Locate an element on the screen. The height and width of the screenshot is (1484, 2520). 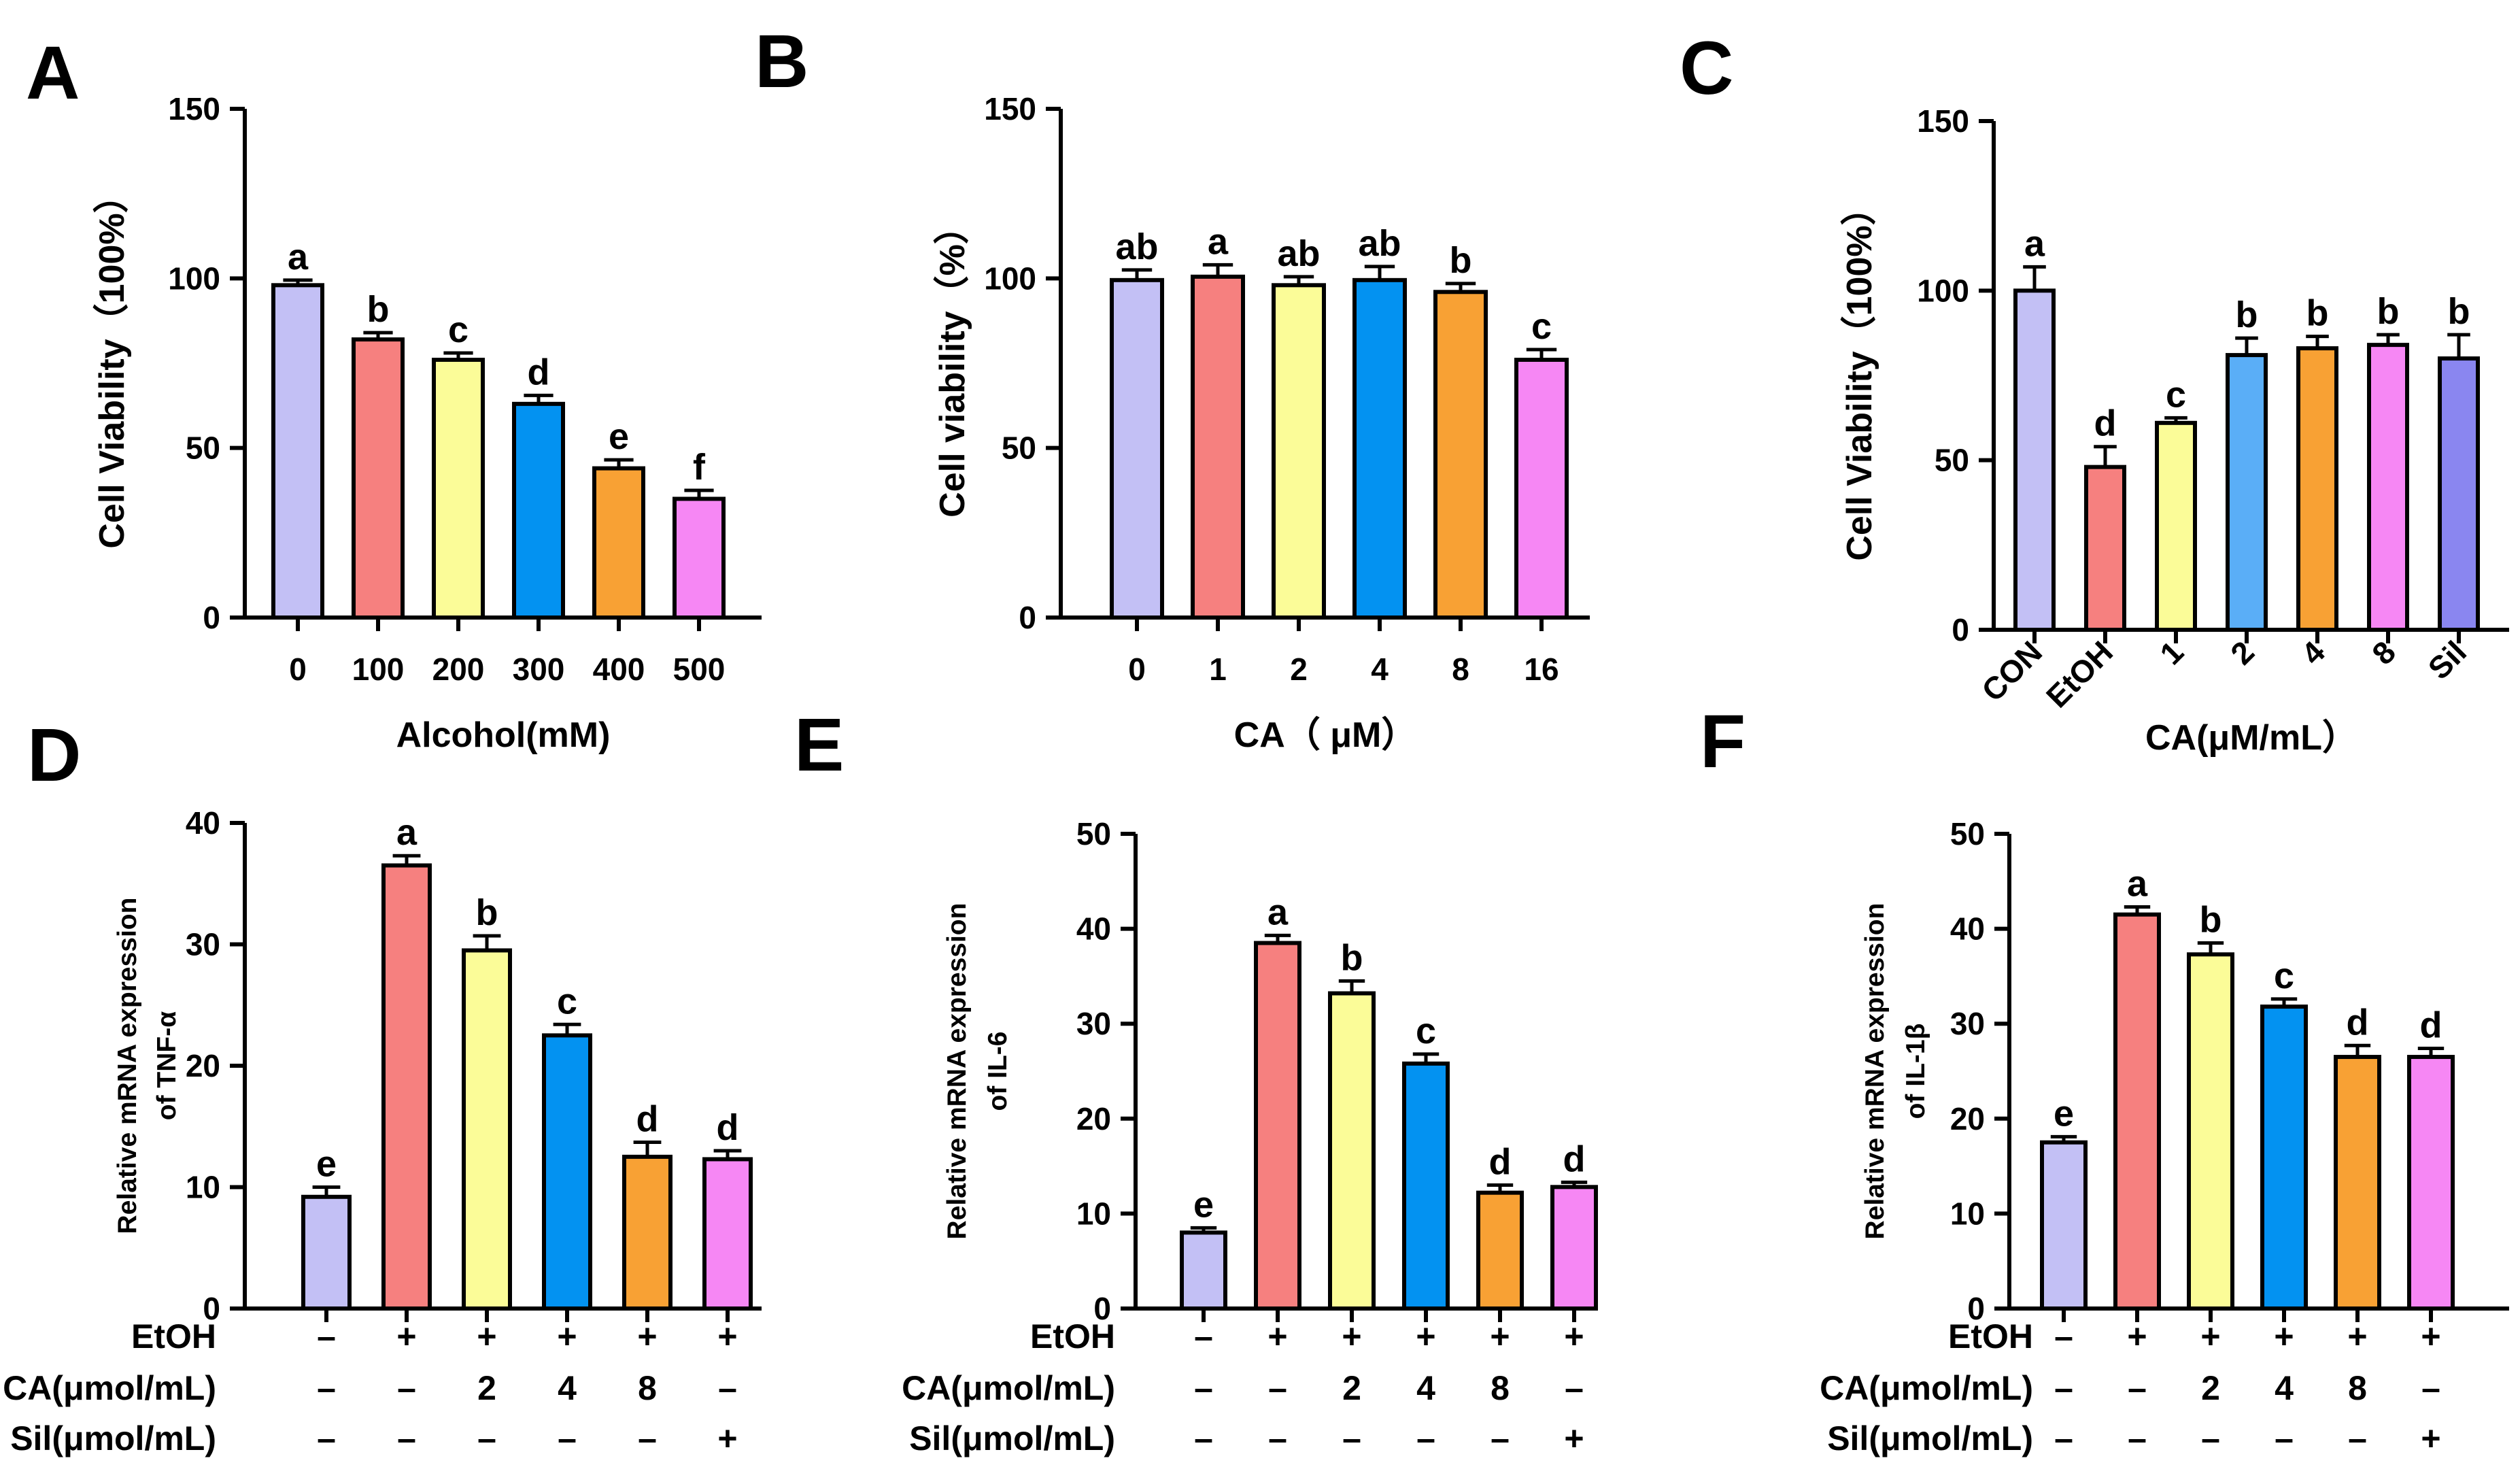
y-axis-title-line1: Relative mRNA expression is located at coordinates (1875, 1071).